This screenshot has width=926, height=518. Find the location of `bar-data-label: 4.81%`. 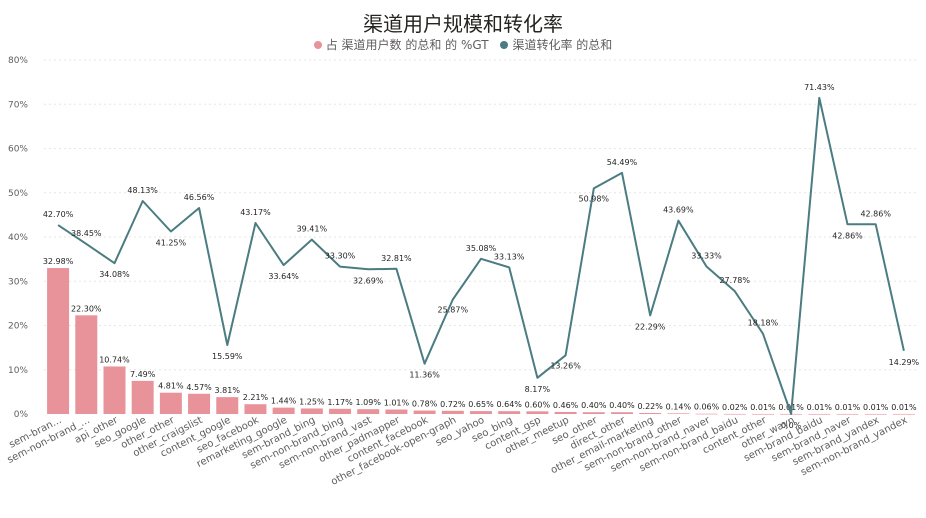

bar-data-label: 4.81% is located at coordinates (171, 386).